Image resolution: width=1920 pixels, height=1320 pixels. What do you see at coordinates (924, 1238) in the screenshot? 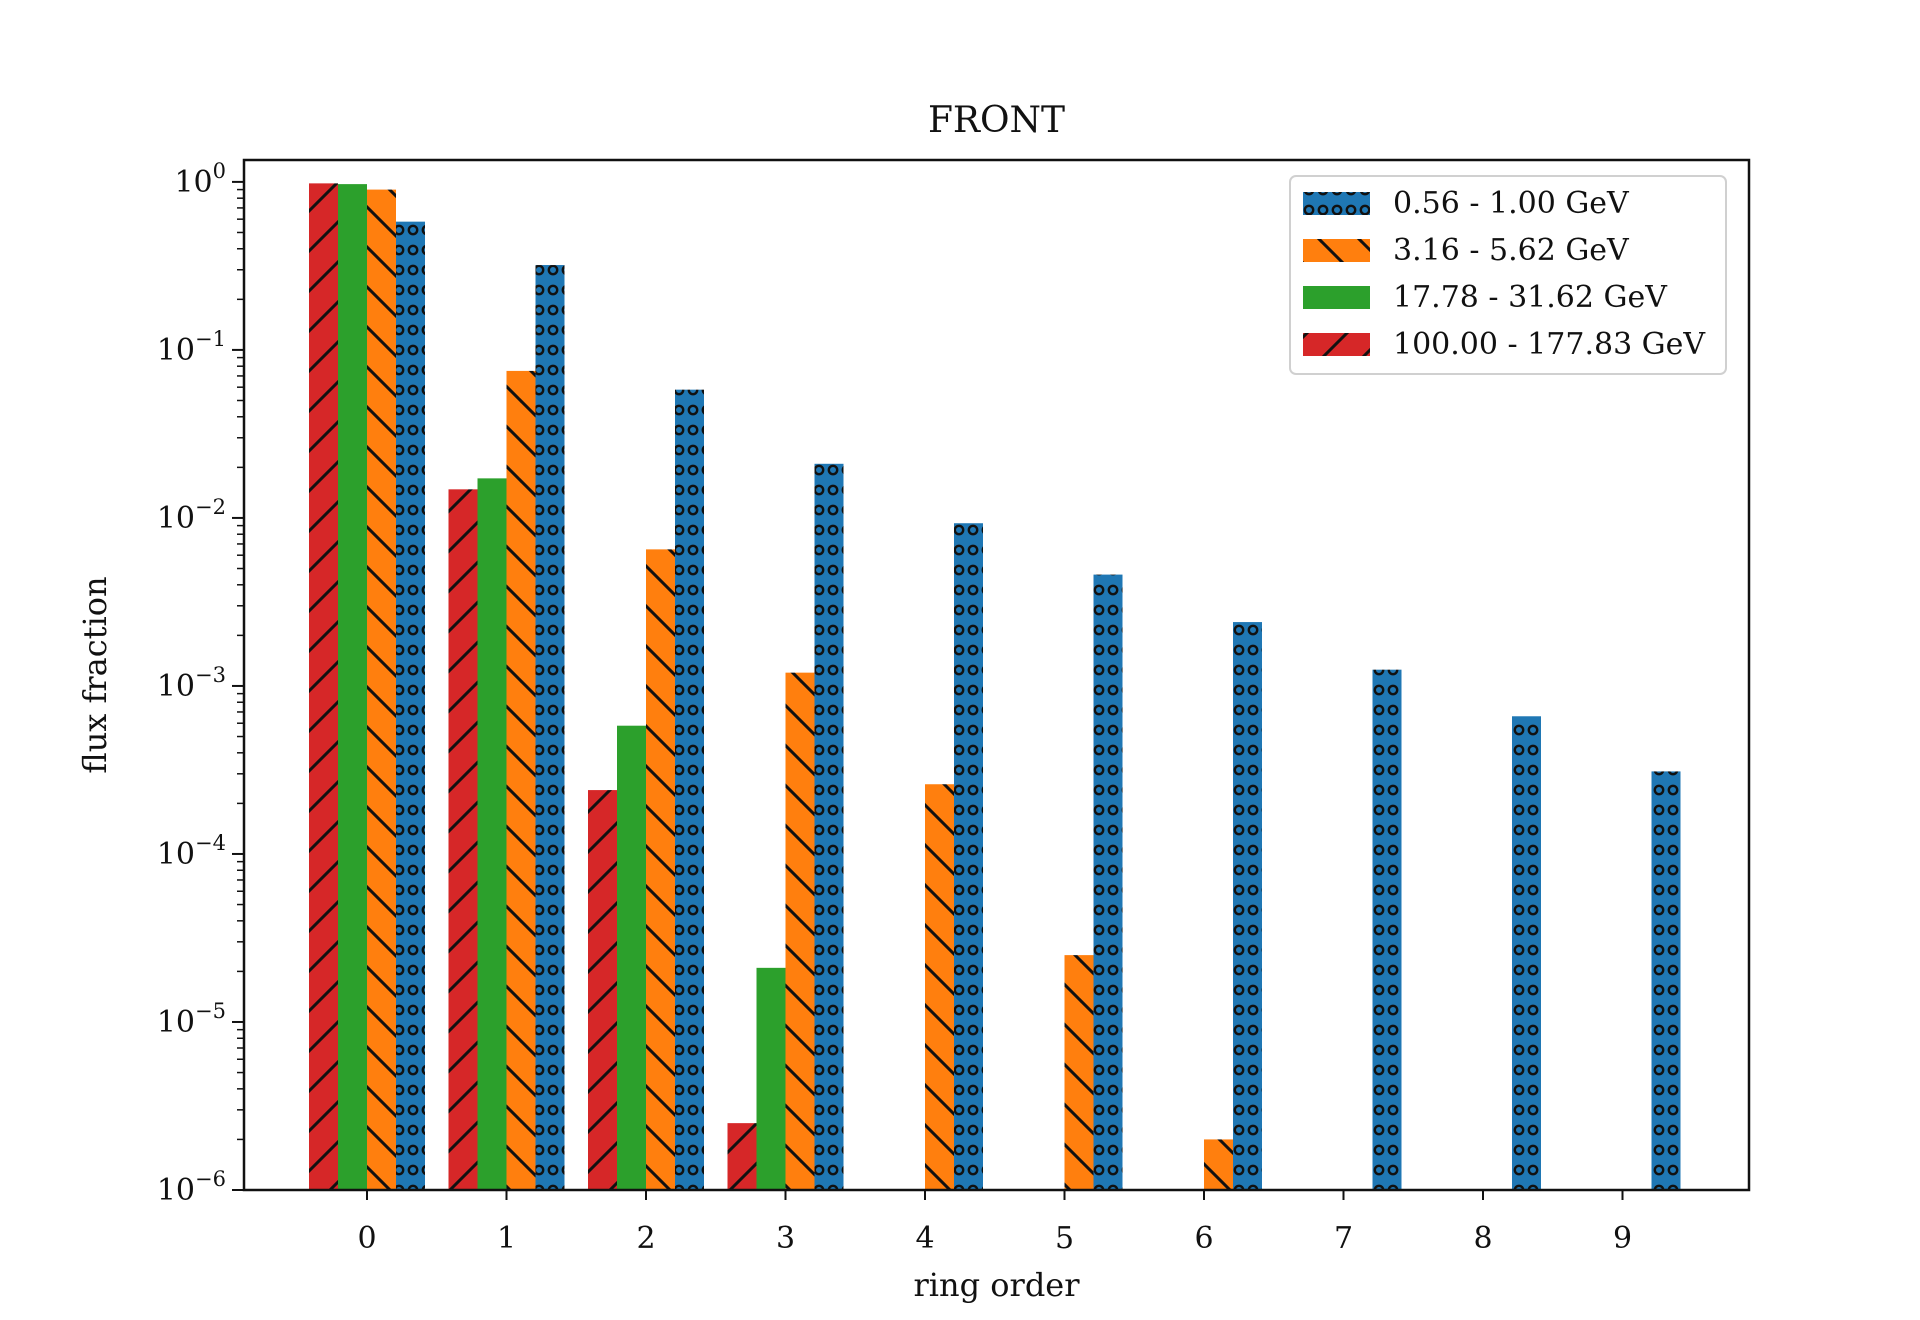
I see `x-tick-label: 4` at bounding box center [924, 1238].